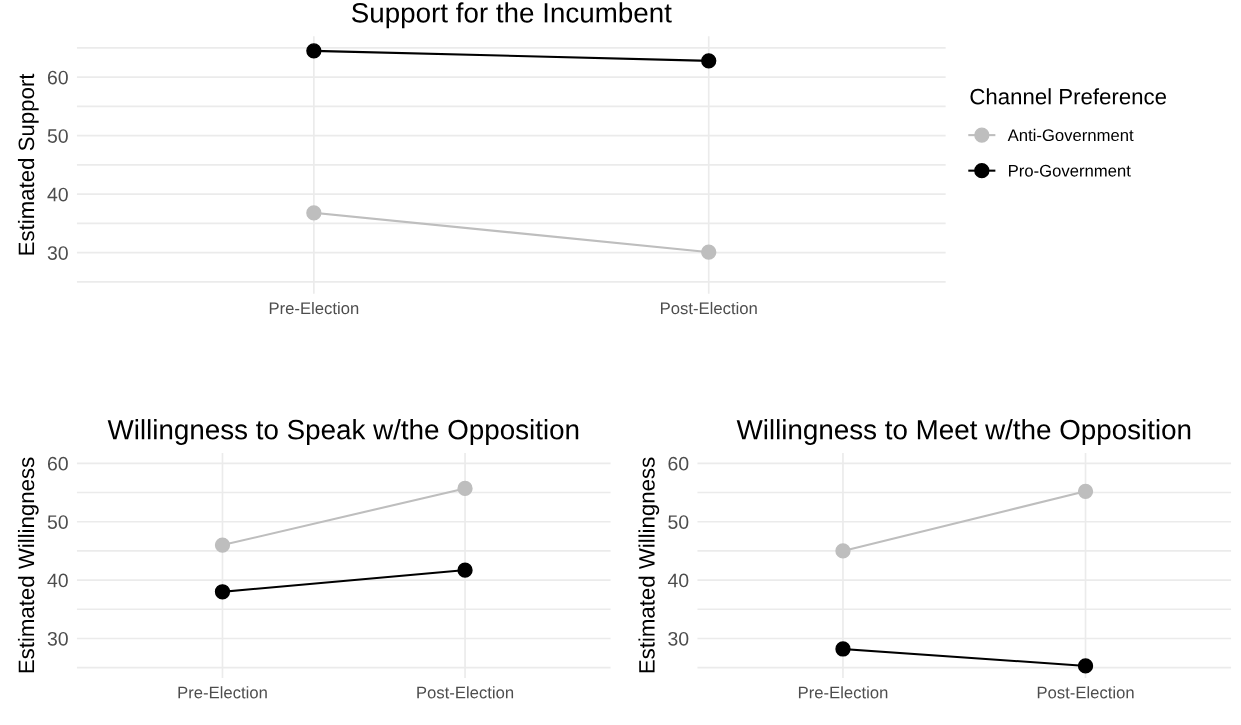  Describe the element at coordinates (1068, 96) in the screenshot. I see `legend-title: Channel Preference` at that location.